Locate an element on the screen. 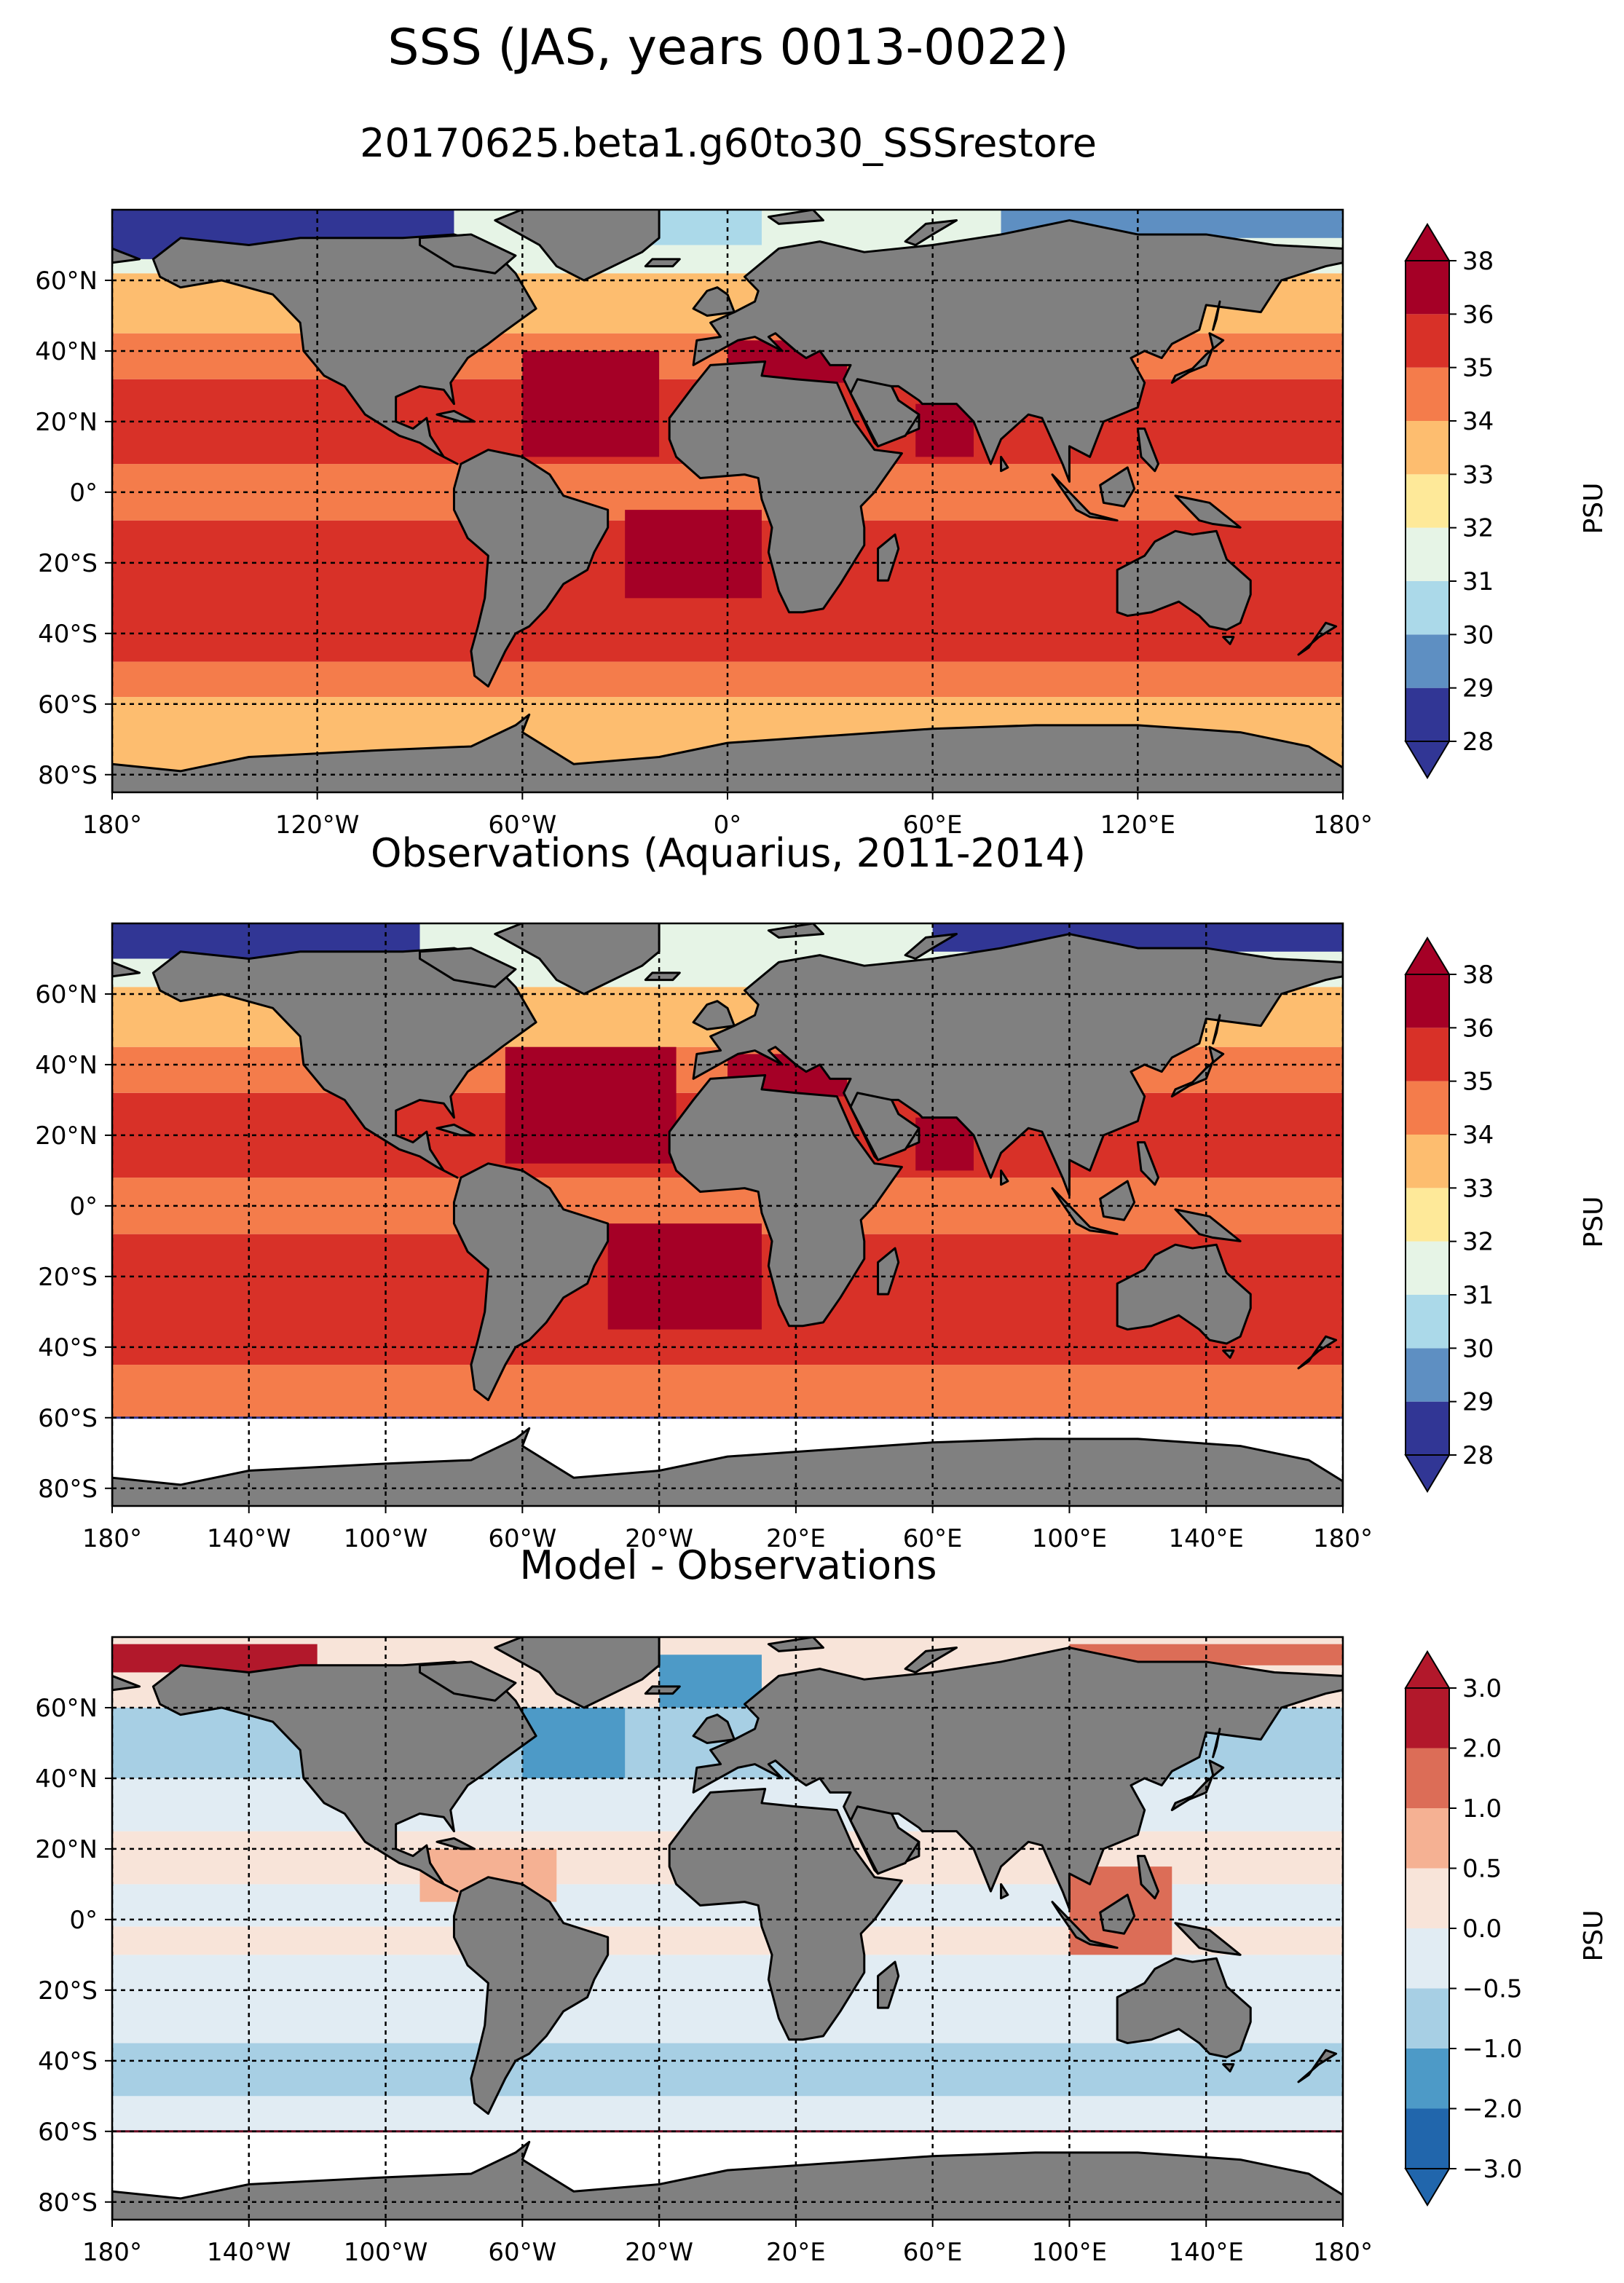  colorbar-tick-label: 1.0 is located at coordinates (1482, 1808).